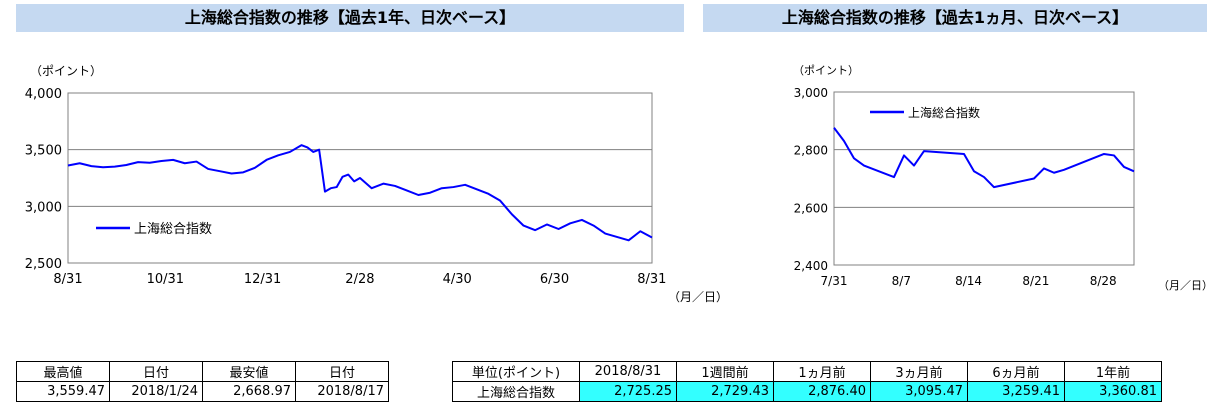 This screenshot has width=1213, height=410. I want to click on value-1month: 2,876.40, so click(822, 391).